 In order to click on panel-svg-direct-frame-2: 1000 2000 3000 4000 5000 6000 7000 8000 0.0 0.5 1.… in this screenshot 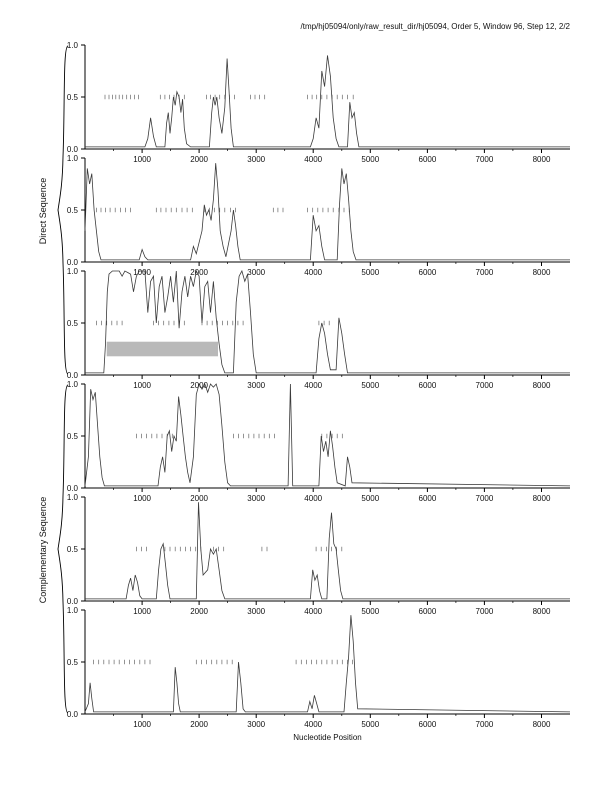, I will do `click(318, 215)`.